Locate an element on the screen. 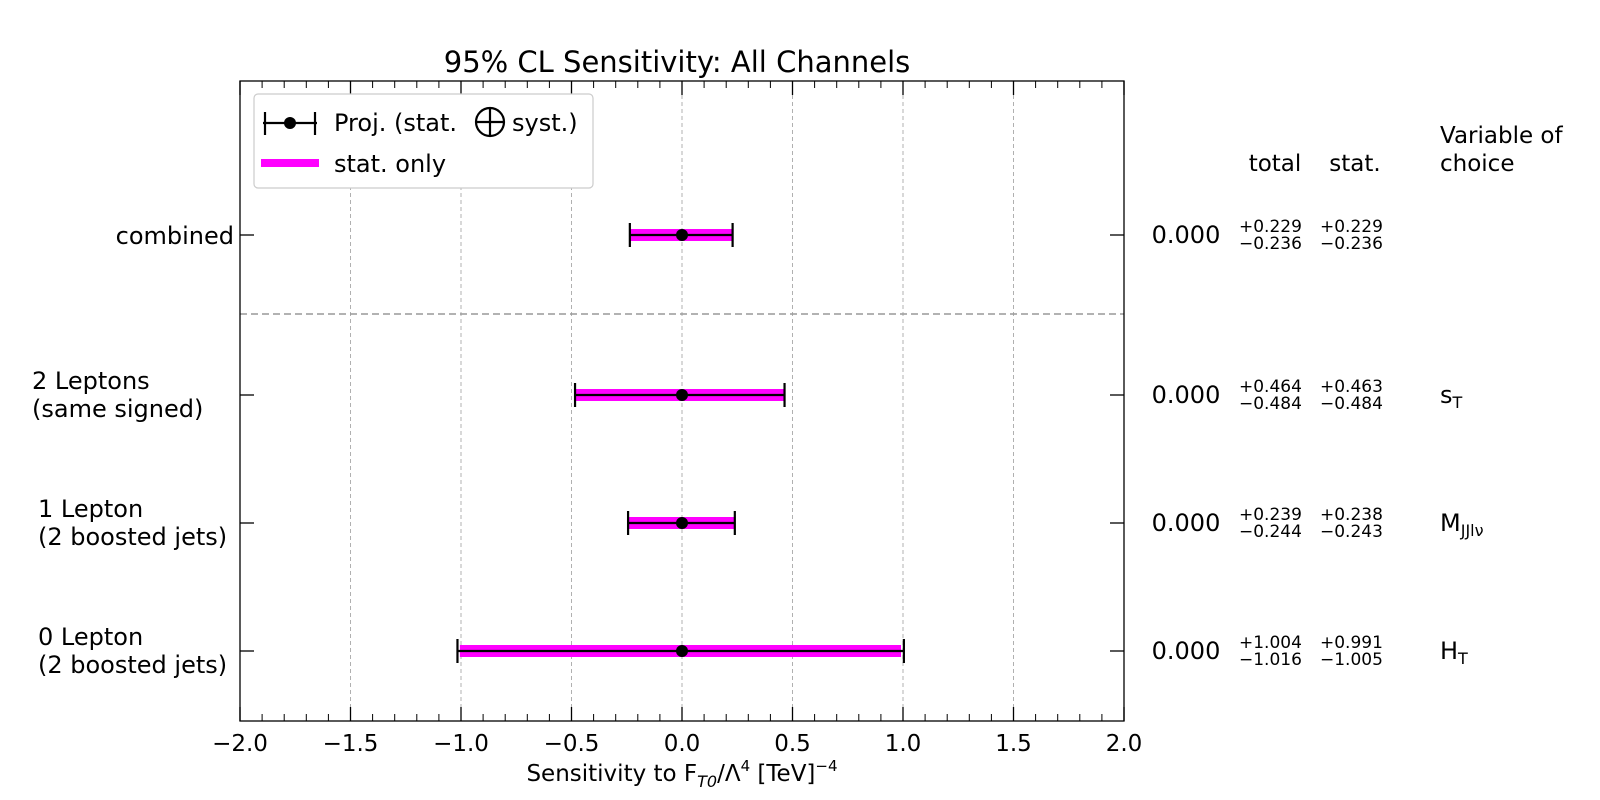 This screenshot has height=800, width=1600. row-label: 2 Leptons (same signed) is located at coordinates (117, 395).